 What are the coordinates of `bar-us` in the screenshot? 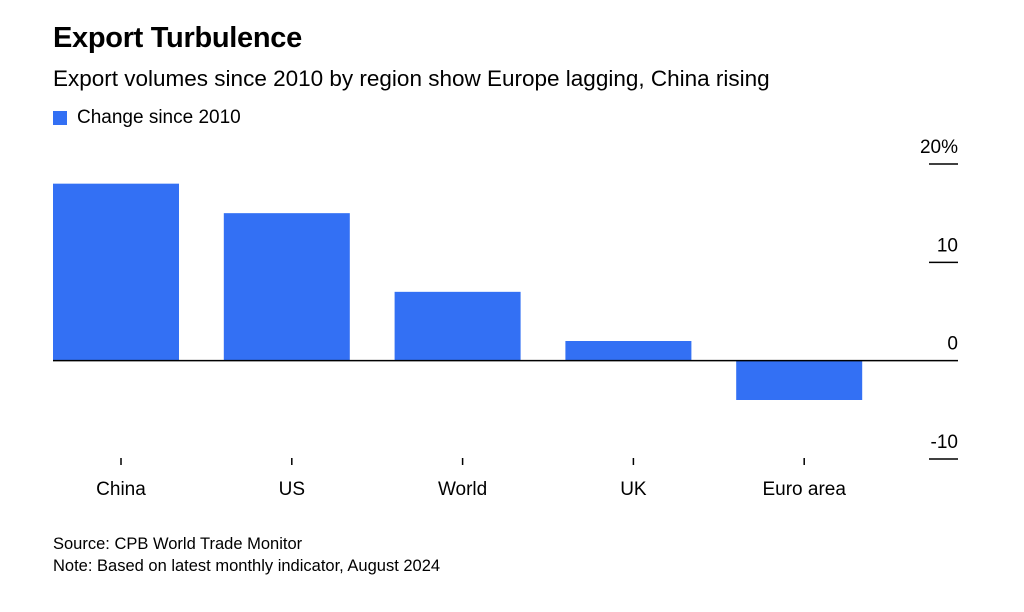 It's located at (286, 287).